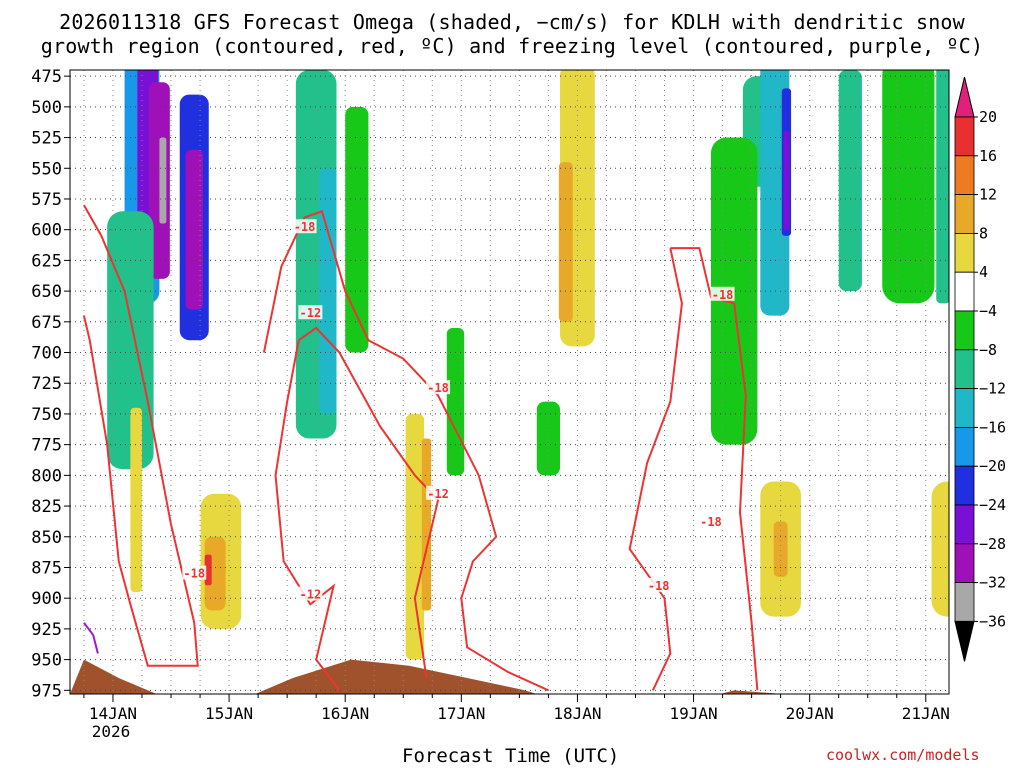 The image size is (1024, 768). Describe the element at coordinates (46, 323) in the screenshot. I see `y-tick-label-8: 675` at that location.